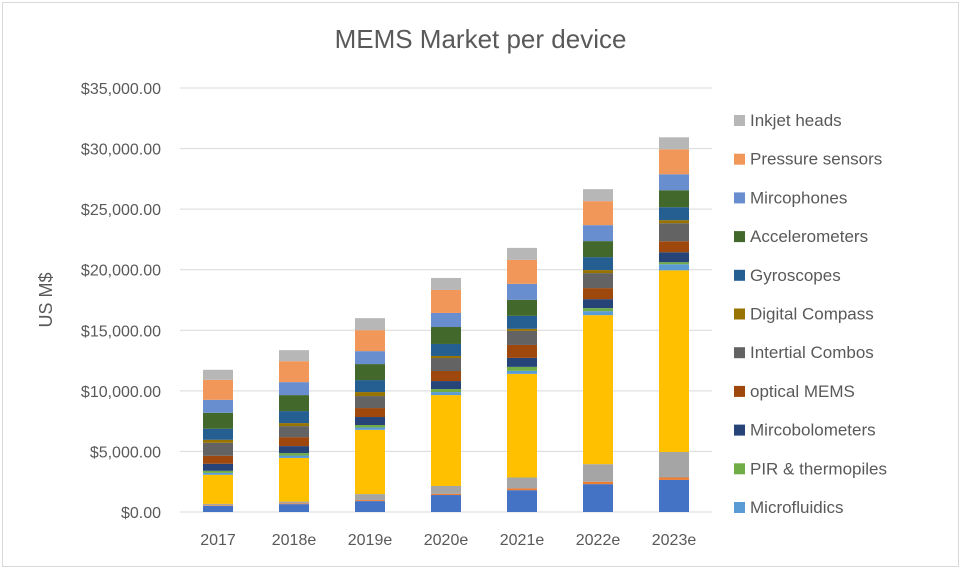  I want to click on legend-label: Microfluidics, so click(797, 507).